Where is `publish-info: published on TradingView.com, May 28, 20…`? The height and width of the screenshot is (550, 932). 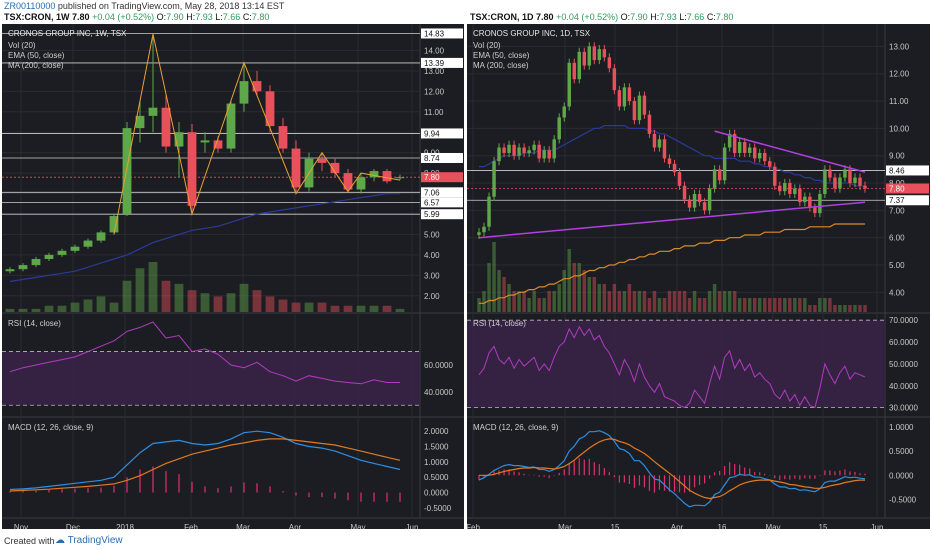
publish-info: published on TradingView.com, May 28, 20… is located at coordinates (171, 6).